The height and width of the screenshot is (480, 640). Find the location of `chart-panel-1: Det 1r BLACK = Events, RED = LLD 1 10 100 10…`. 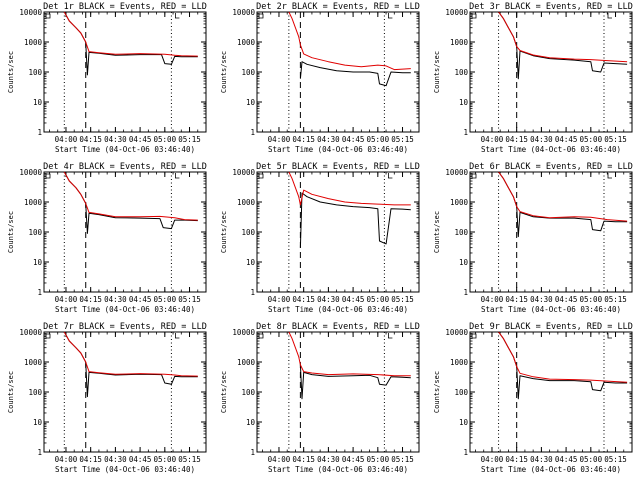

chart-panel-1: Det 1r BLACK = Events, RED = LLD 1 10 100 10… is located at coordinates (107, 78).